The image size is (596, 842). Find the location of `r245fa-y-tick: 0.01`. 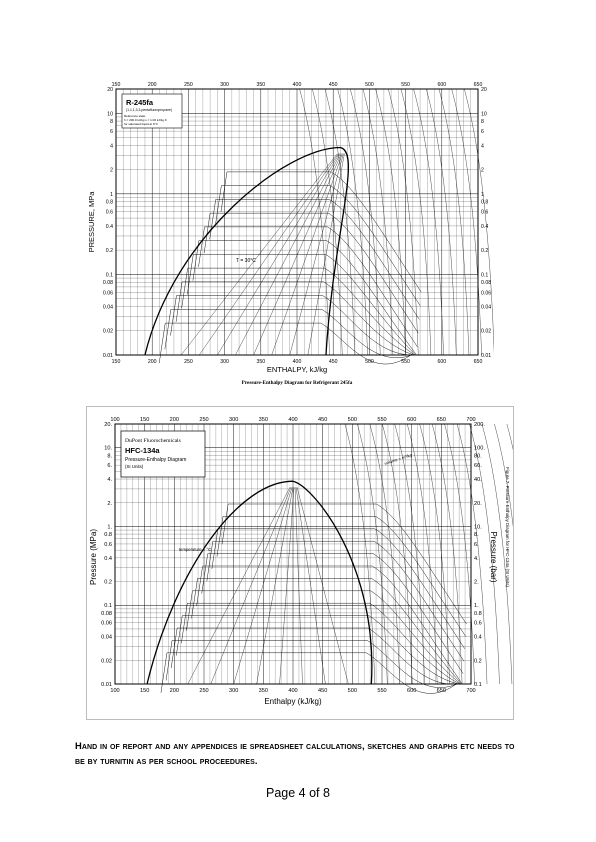

r245fa-y-tick: 0.01 is located at coordinates (108, 356).